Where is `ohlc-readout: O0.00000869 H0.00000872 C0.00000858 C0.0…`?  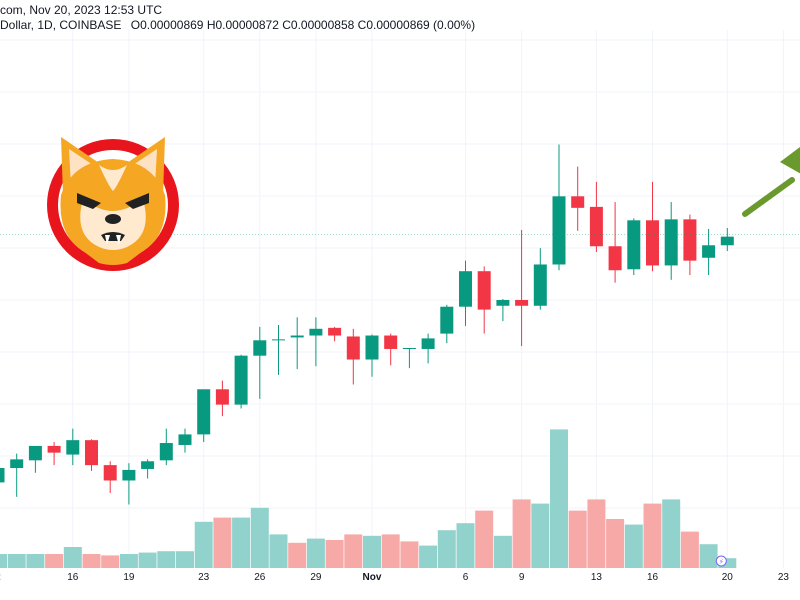 ohlc-readout: O0.00000869 H0.00000872 C0.00000858 C0.0… is located at coordinates (303, 25).